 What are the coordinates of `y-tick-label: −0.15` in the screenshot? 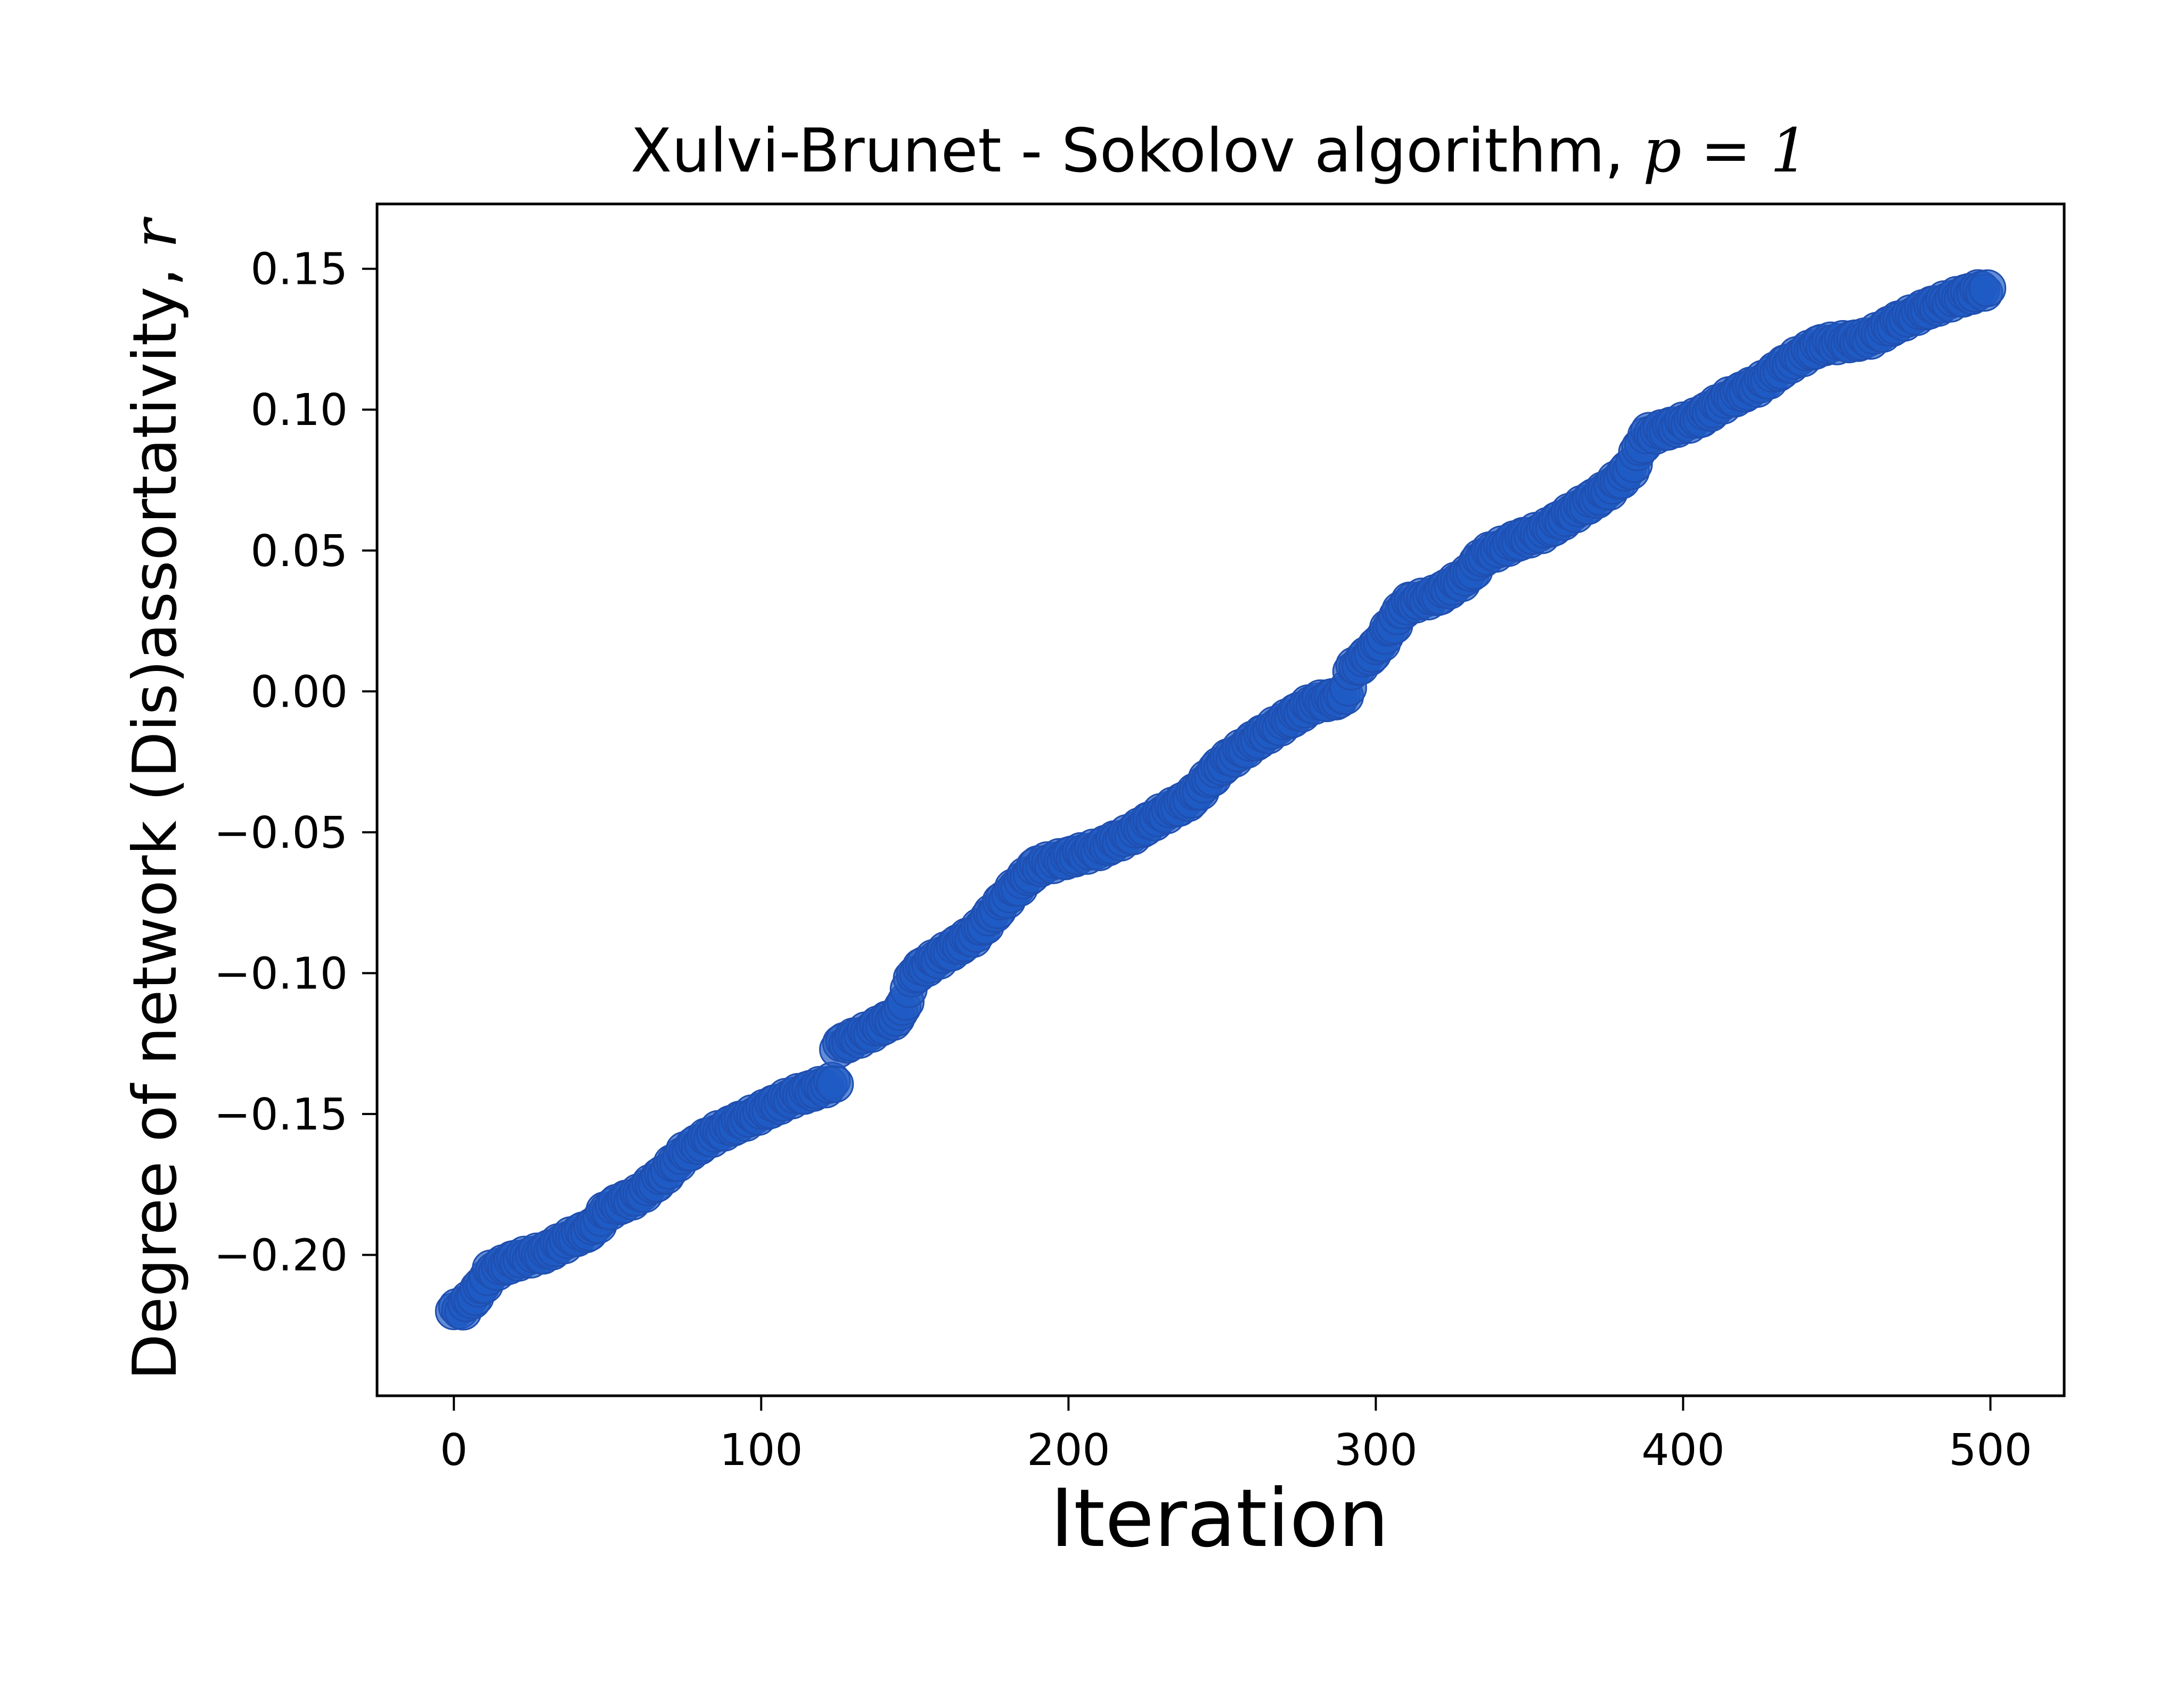 It's located at (281, 1115).